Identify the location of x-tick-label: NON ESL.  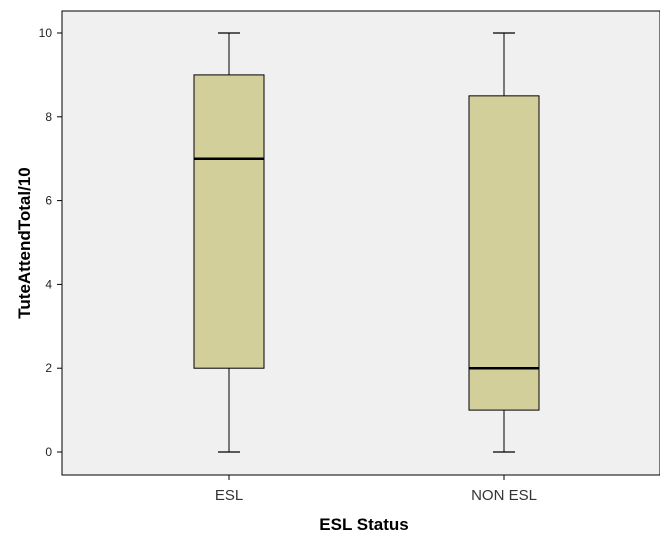
(504, 495).